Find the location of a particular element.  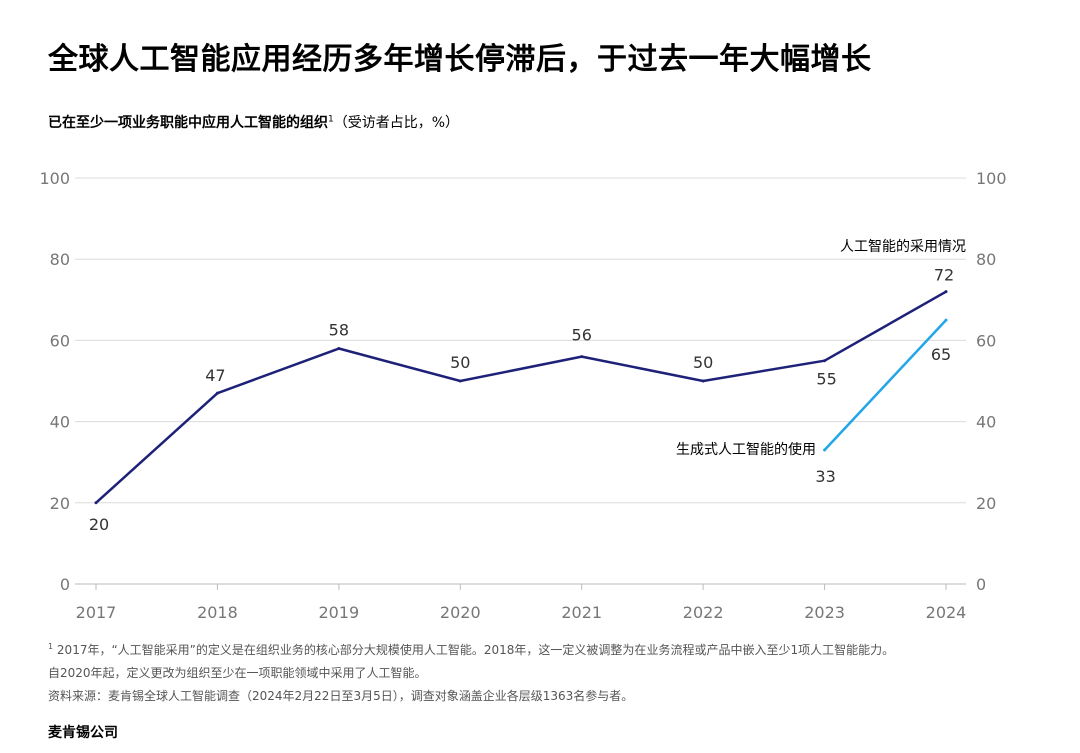

x-tick-2017: 2017 is located at coordinates (96, 612).